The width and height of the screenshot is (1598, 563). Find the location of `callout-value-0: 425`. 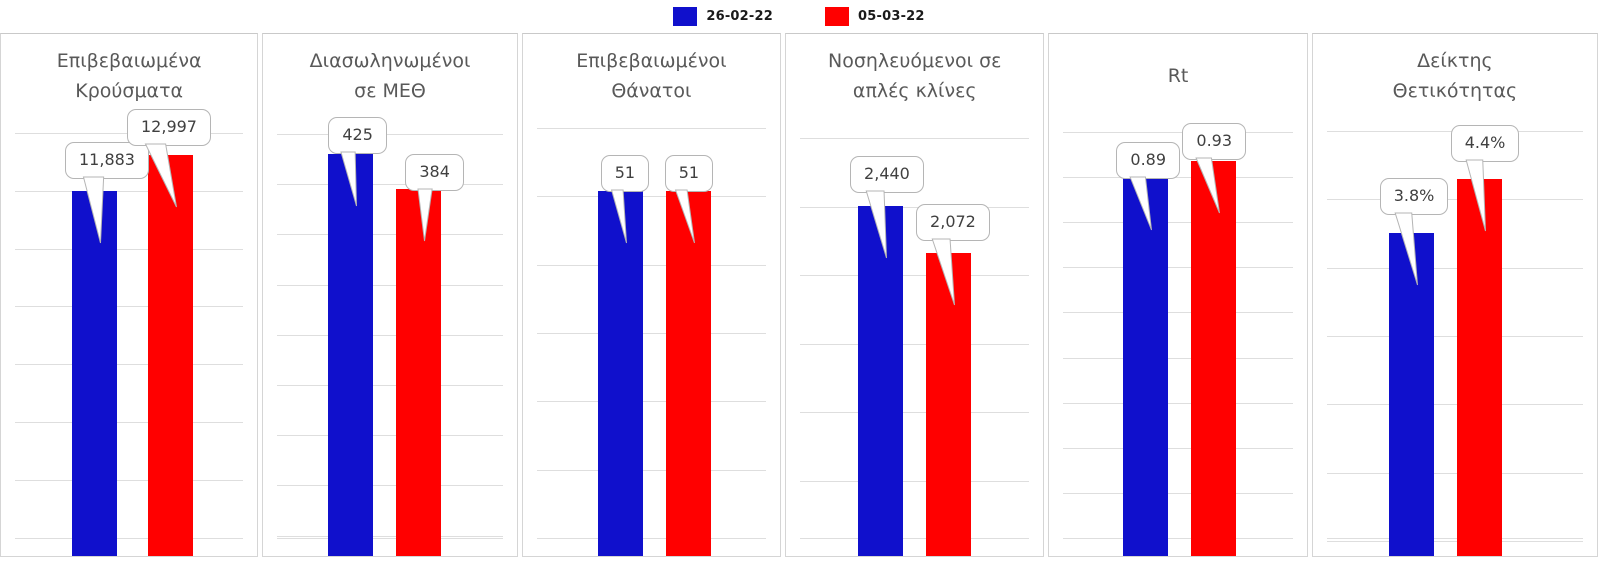

callout-value-0: 425 is located at coordinates (357, 135).